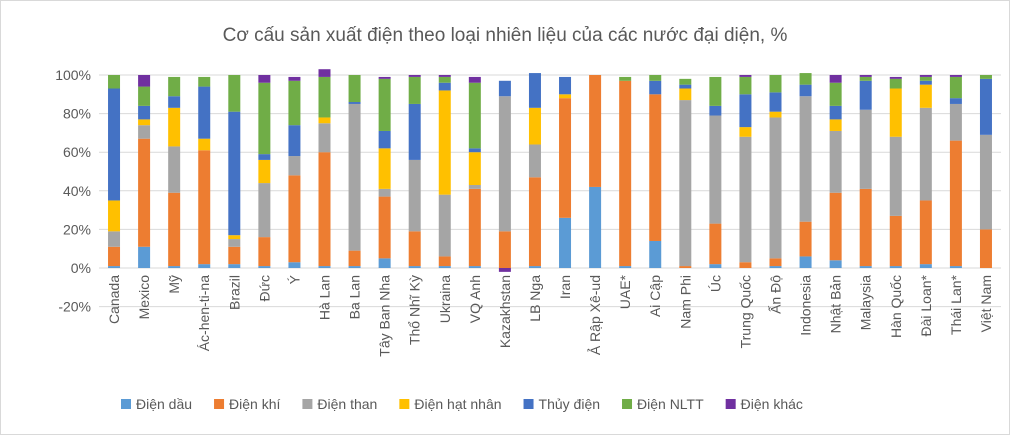 The image size is (1010, 435). What do you see at coordinates (772, 404) in the screenshot?
I see `legend-label: Điện khác` at bounding box center [772, 404].